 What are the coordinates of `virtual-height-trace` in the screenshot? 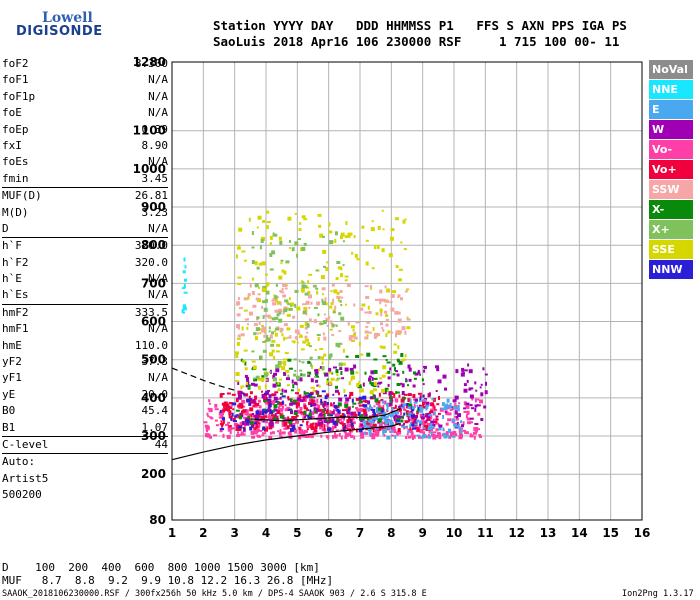 It's located at (325, 415).